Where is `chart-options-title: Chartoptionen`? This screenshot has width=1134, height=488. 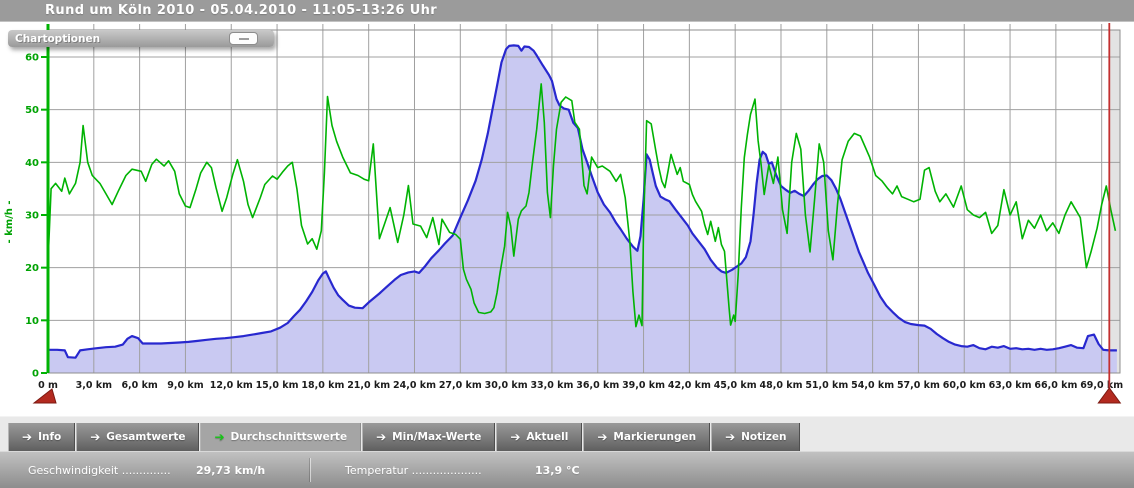 chart-options-title: Chartoptionen is located at coordinates (58, 38).